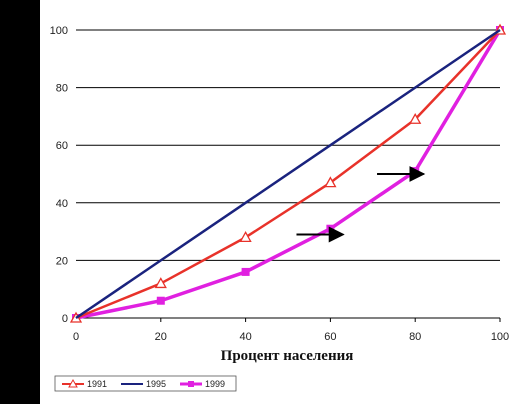  I want to click on legend-box, so click(145, 383).